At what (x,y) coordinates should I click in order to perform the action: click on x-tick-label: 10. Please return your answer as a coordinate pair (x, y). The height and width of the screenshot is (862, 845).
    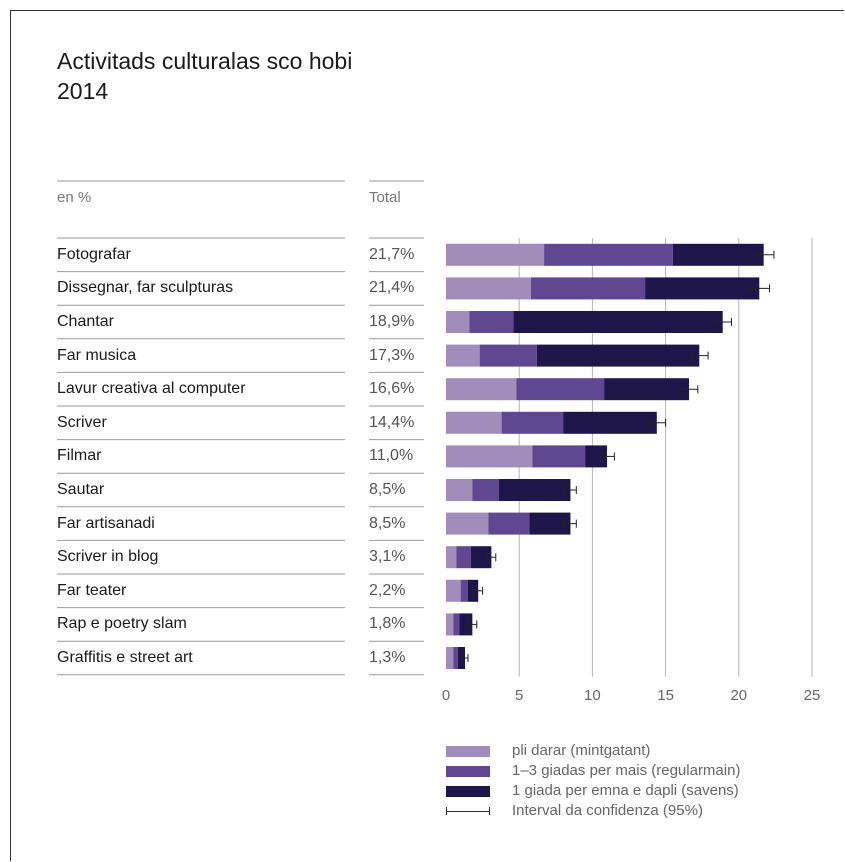
    Looking at the image, I should click on (592, 695).